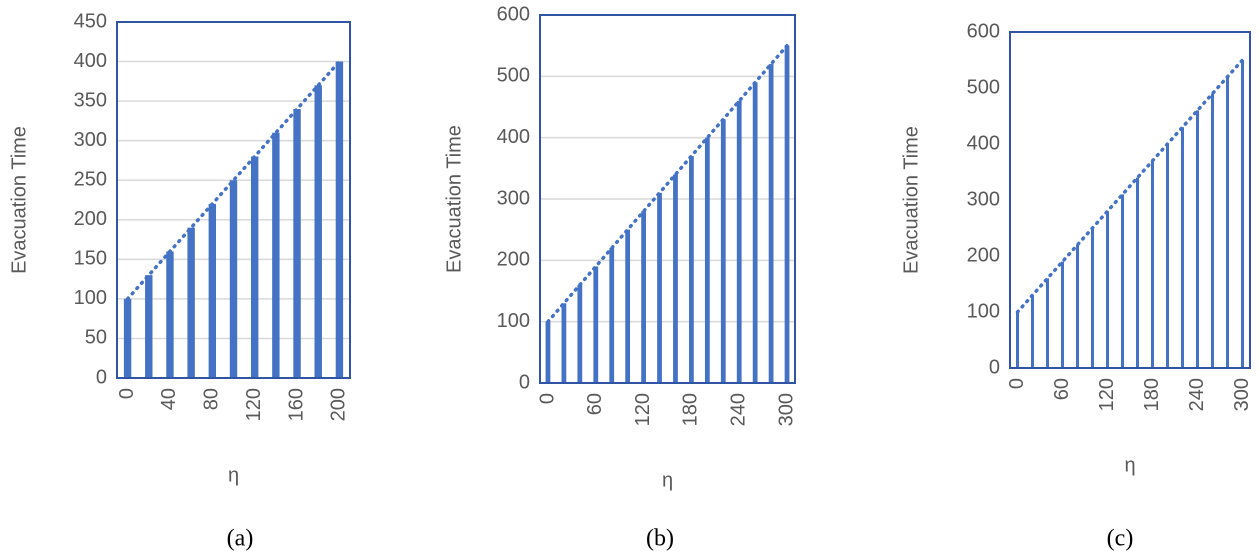  What do you see at coordinates (296, 404) in the screenshot?
I see `x-tick-label: 160` at bounding box center [296, 404].